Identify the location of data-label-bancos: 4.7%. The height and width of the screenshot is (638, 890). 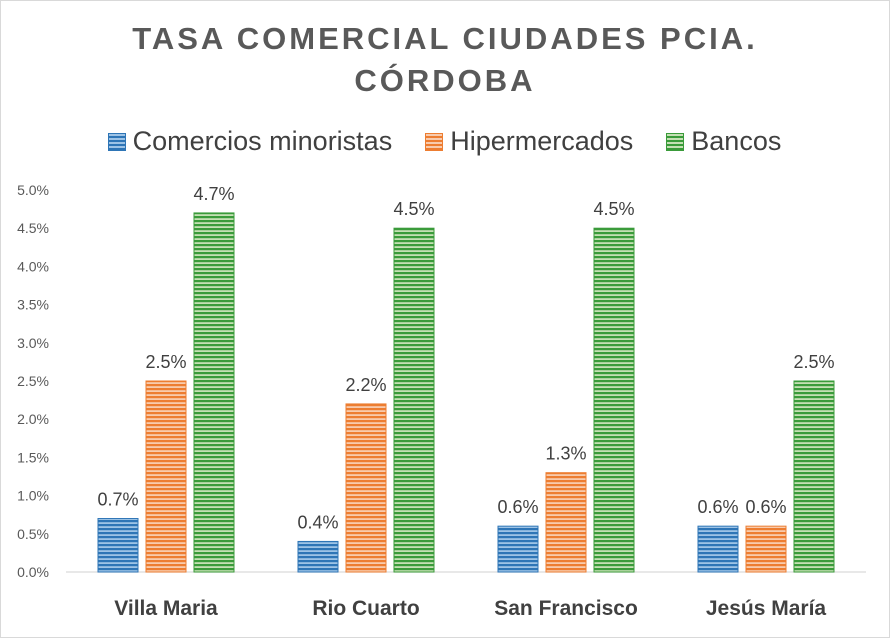
(213, 194).